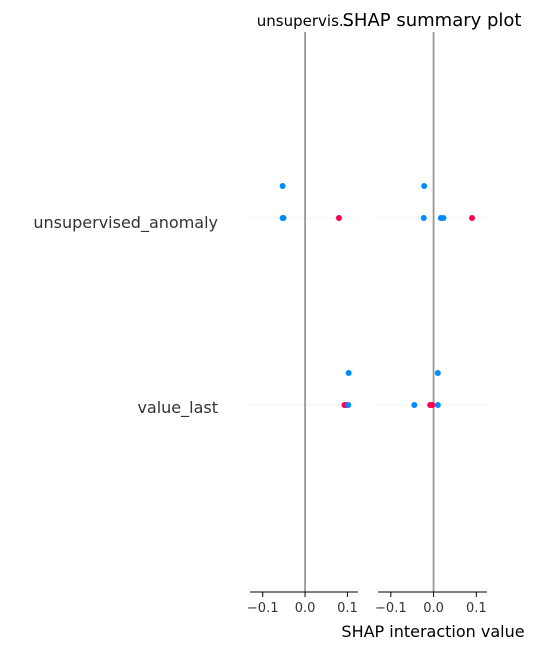 This screenshot has width=539, height=654. What do you see at coordinates (177, 408) in the screenshot?
I see `feature-label: value_last` at bounding box center [177, 408].